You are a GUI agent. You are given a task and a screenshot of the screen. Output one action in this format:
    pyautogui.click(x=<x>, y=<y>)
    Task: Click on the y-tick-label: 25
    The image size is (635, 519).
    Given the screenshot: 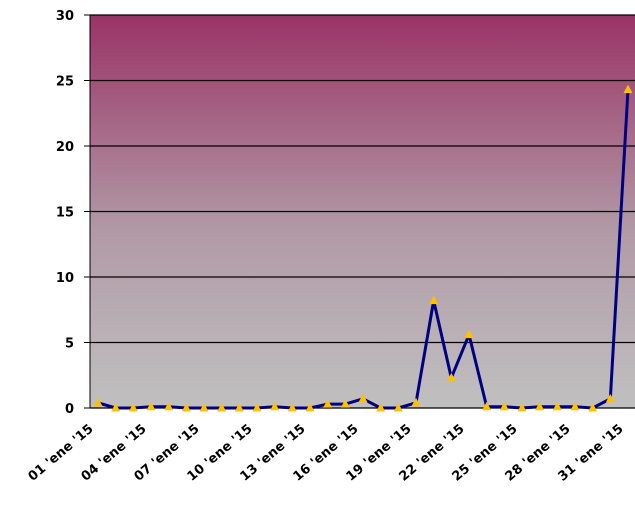 What is the action you would take?
    pyautogui.click(x=65, y=82)
    